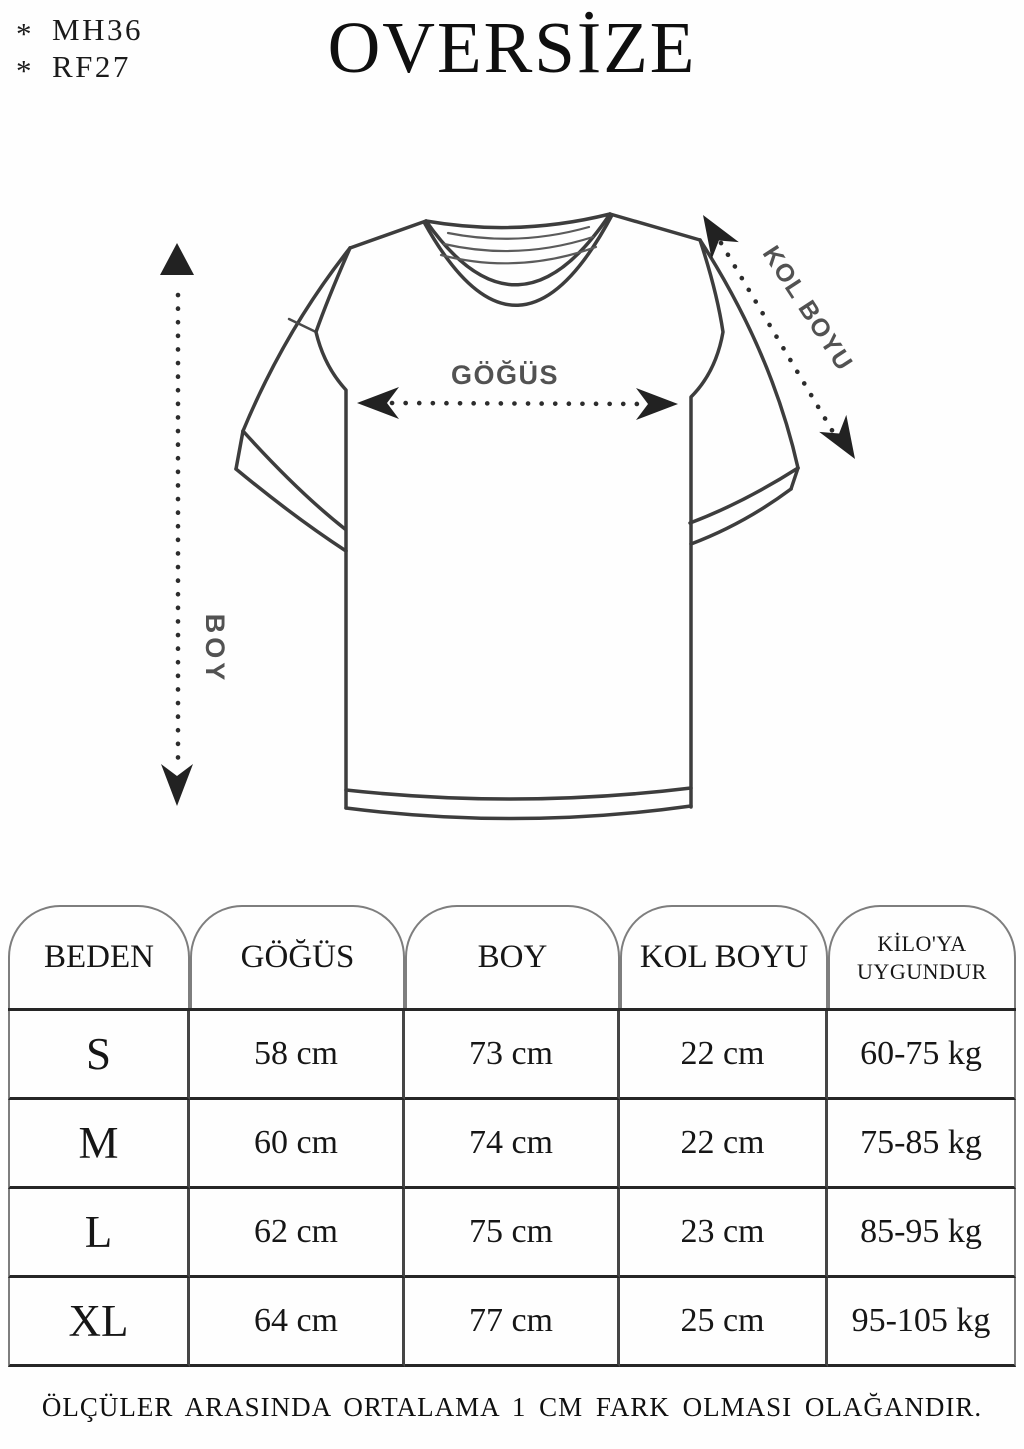 Image resolution: width=1024 pixels, height=1449 pixels. Describe the element at coordinates (655, 227) in the screenshot. I see `right-shoulder-seam` at that location.